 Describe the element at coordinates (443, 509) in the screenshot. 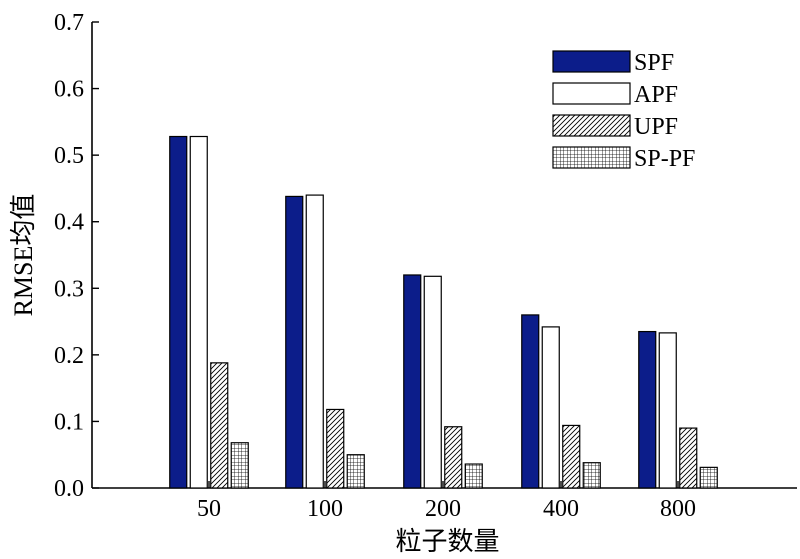

I see `x-tick-label: 200` at that location.